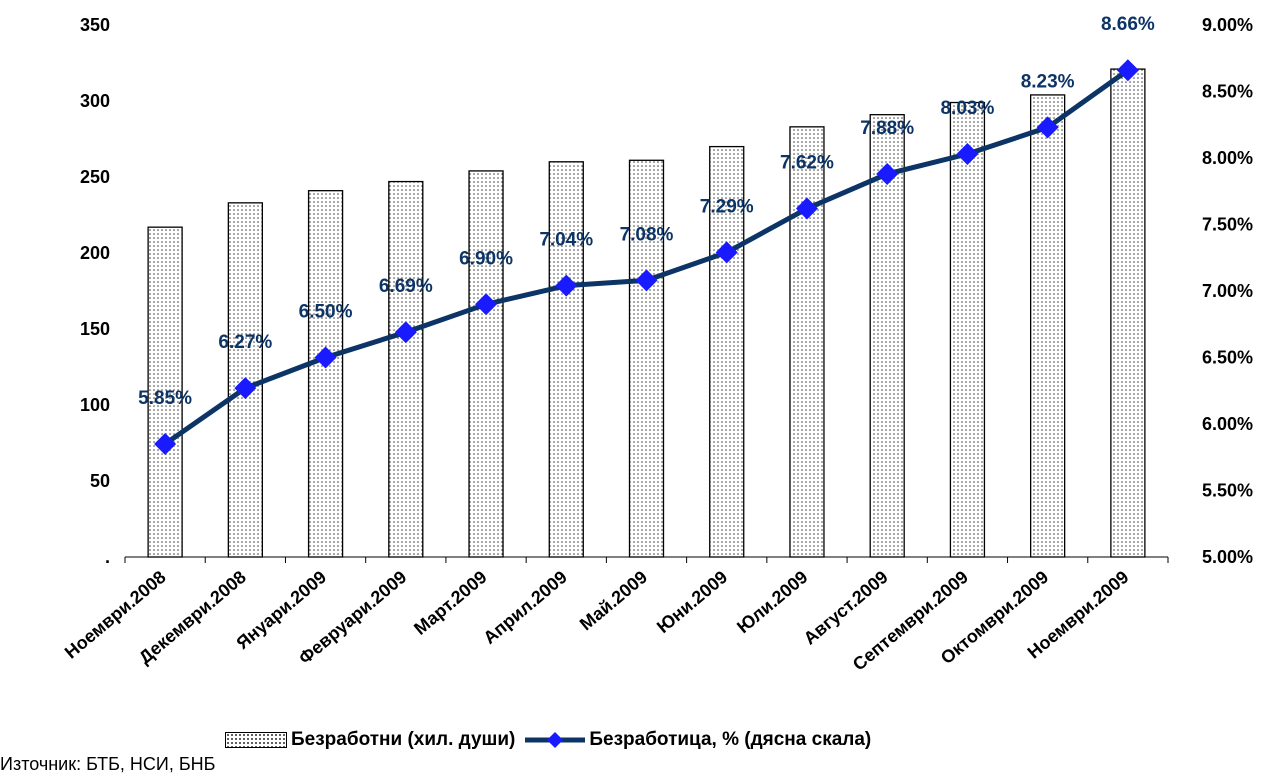  I want to click on right-axis-tick-label: 7.50%, so click(1227, 225).